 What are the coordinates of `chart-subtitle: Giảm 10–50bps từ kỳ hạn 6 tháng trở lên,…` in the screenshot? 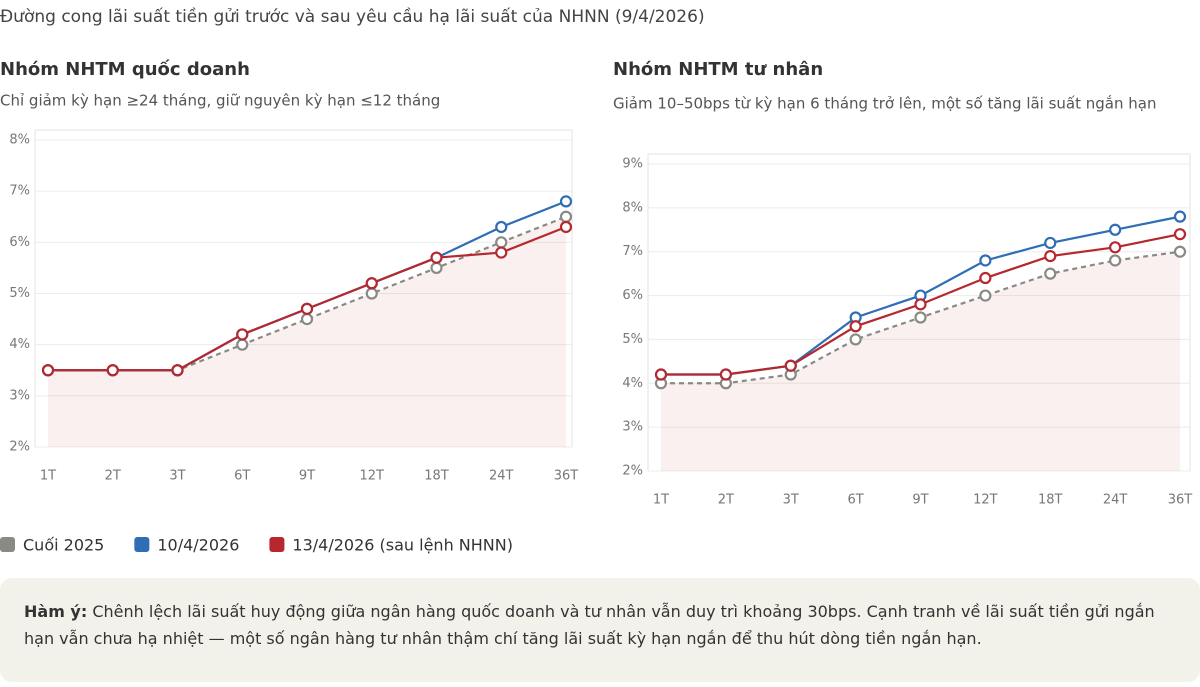 It's located at (884, 104).